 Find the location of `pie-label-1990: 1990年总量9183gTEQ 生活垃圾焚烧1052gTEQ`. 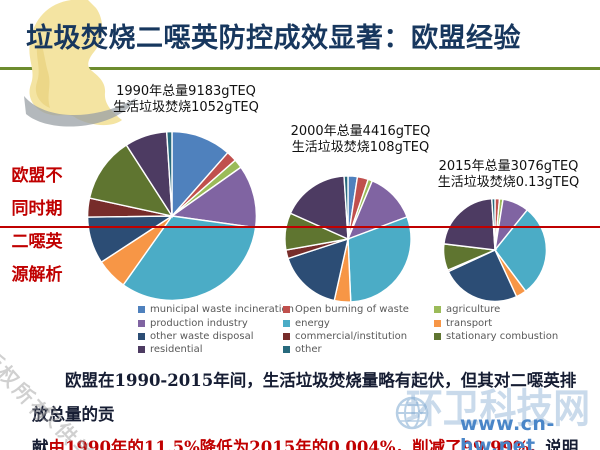

pie-label-1990: 1990年总量9183gTEQ 生活垃圾焚烧1052gTEQ is located at coordinates (186, 100).